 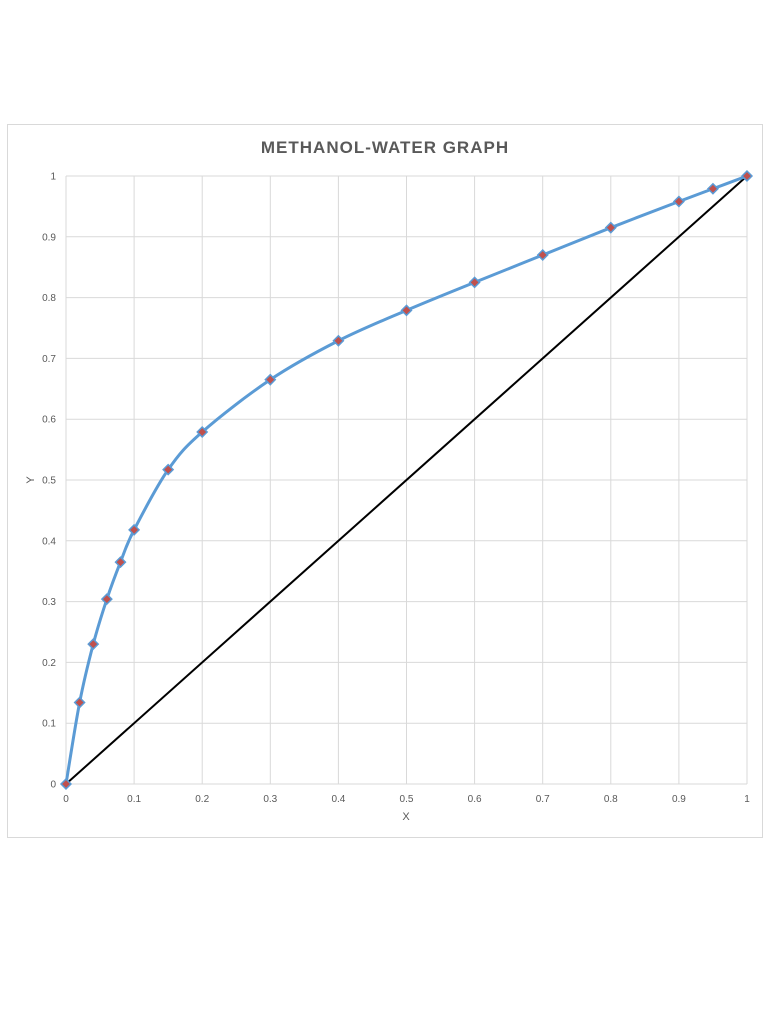 I want to click on x-tick-label: 0.2, so click(x=202, y=799).